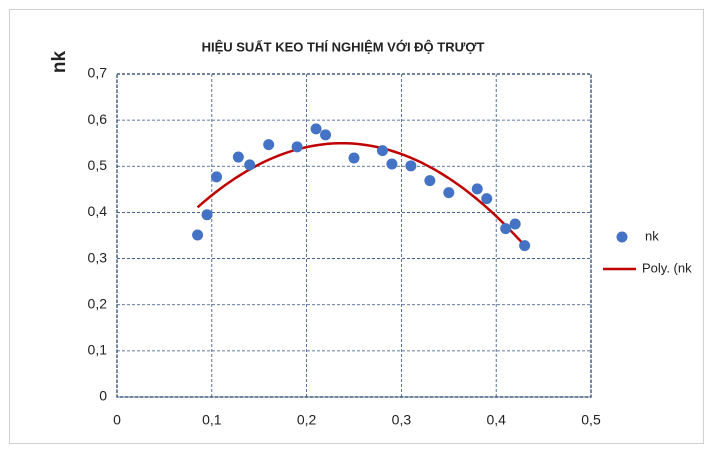 This screenshot has width=713, height=453. Describe the element at coordinates (98, 257) in the screenshot. I see `y-tick-label: 0,3` at that location.